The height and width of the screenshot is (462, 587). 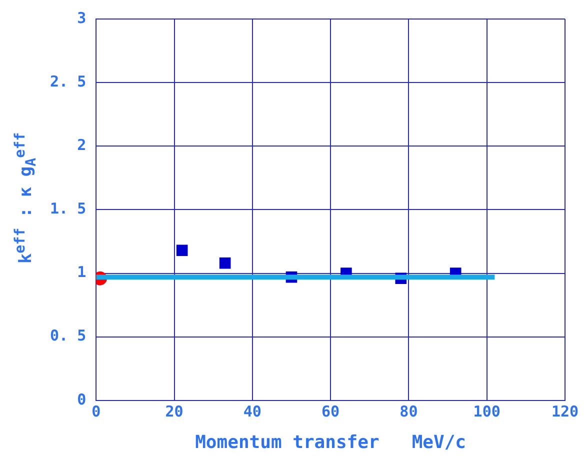 I want to click on x-tick-label: 40, so click(x=252, y=411).